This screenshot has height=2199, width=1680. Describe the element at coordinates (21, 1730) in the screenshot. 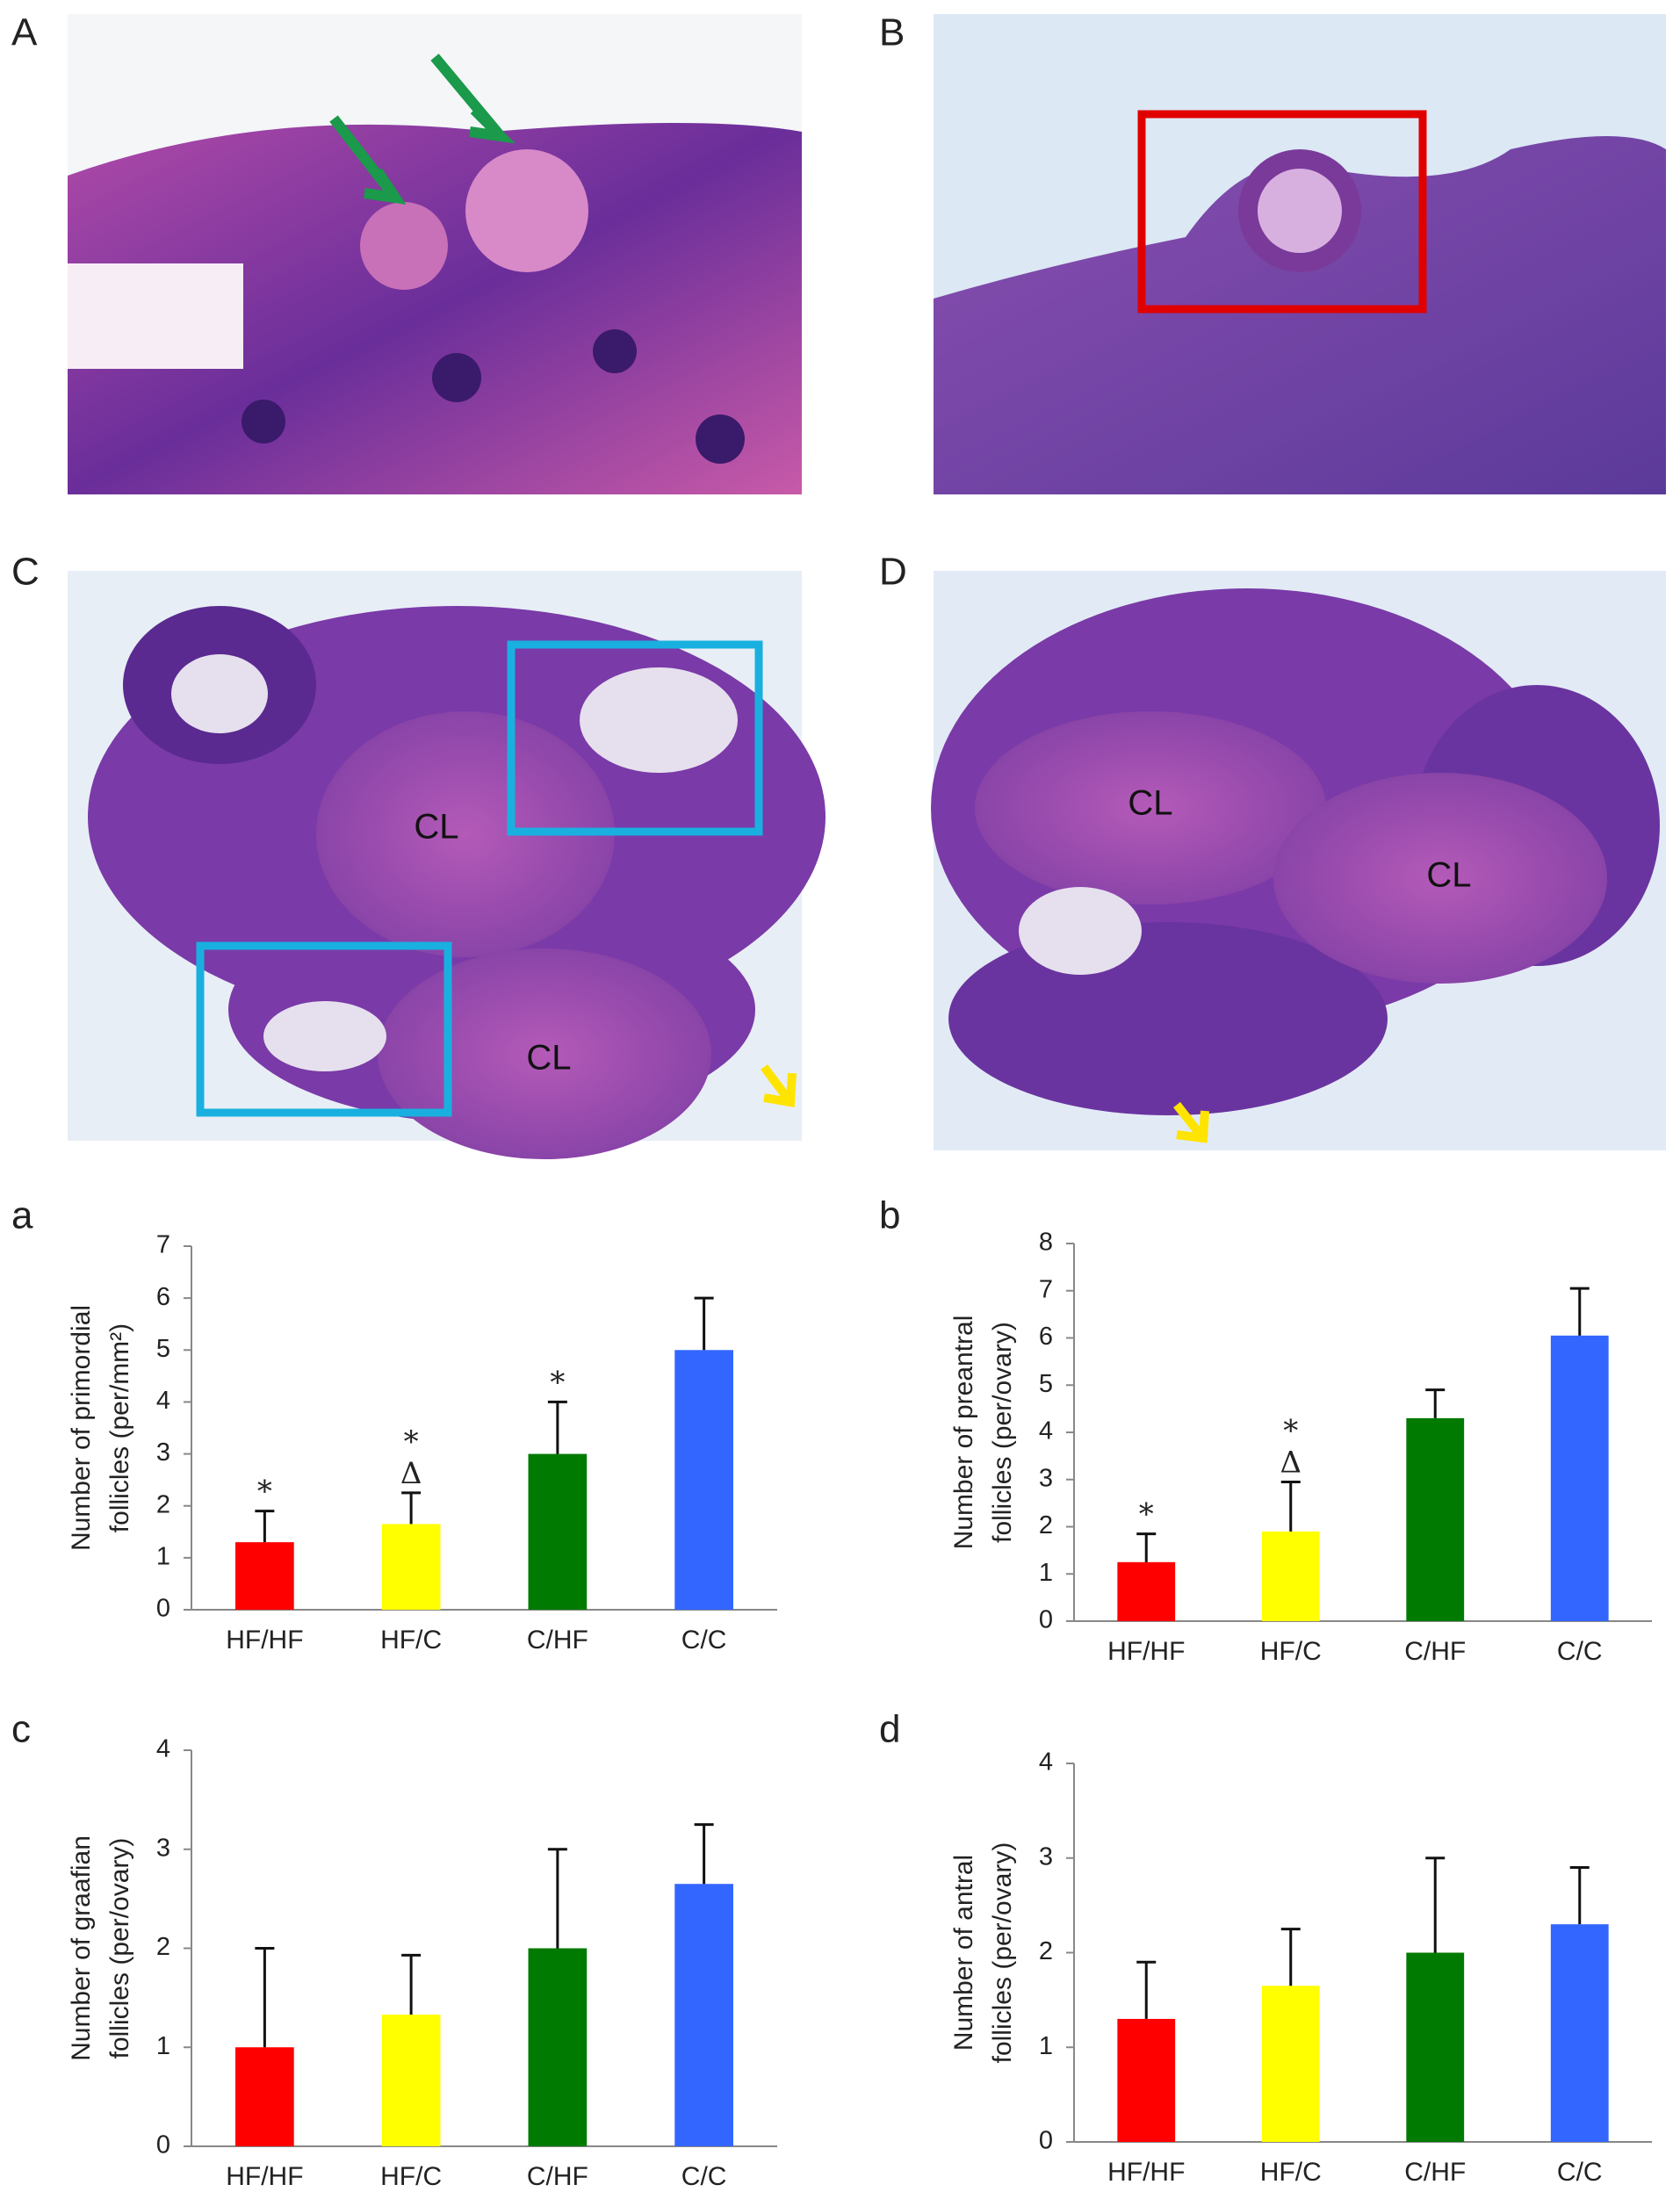

I see `panel-label: c` at that location.